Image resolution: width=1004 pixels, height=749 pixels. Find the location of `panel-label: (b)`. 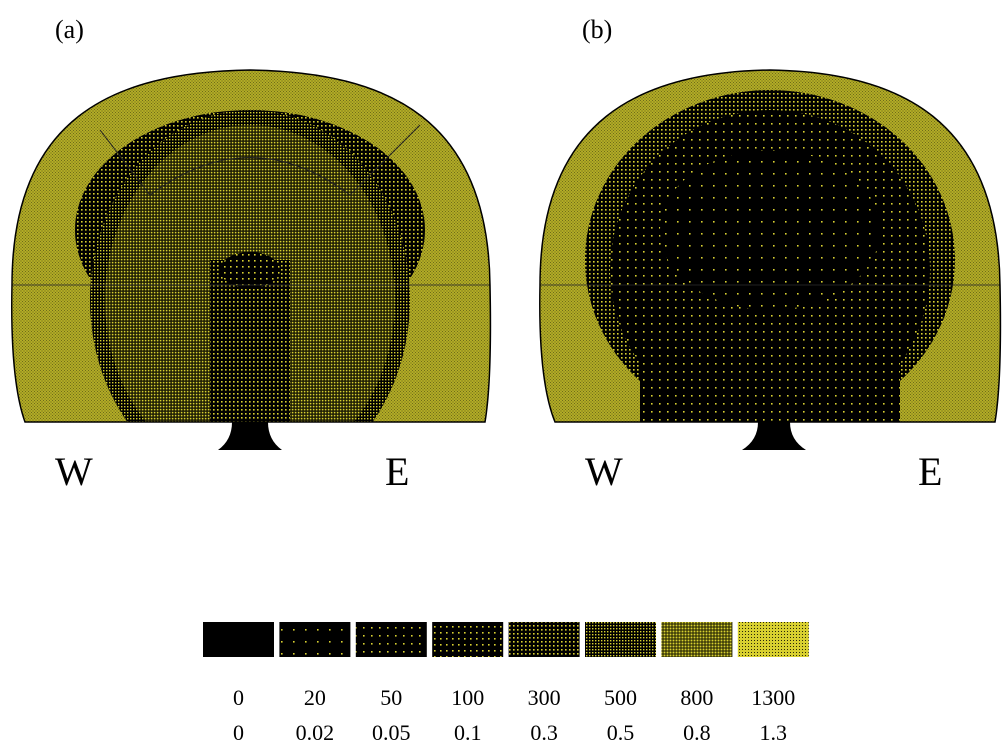

panel-label: (b) is located at coordinates (597, 29).